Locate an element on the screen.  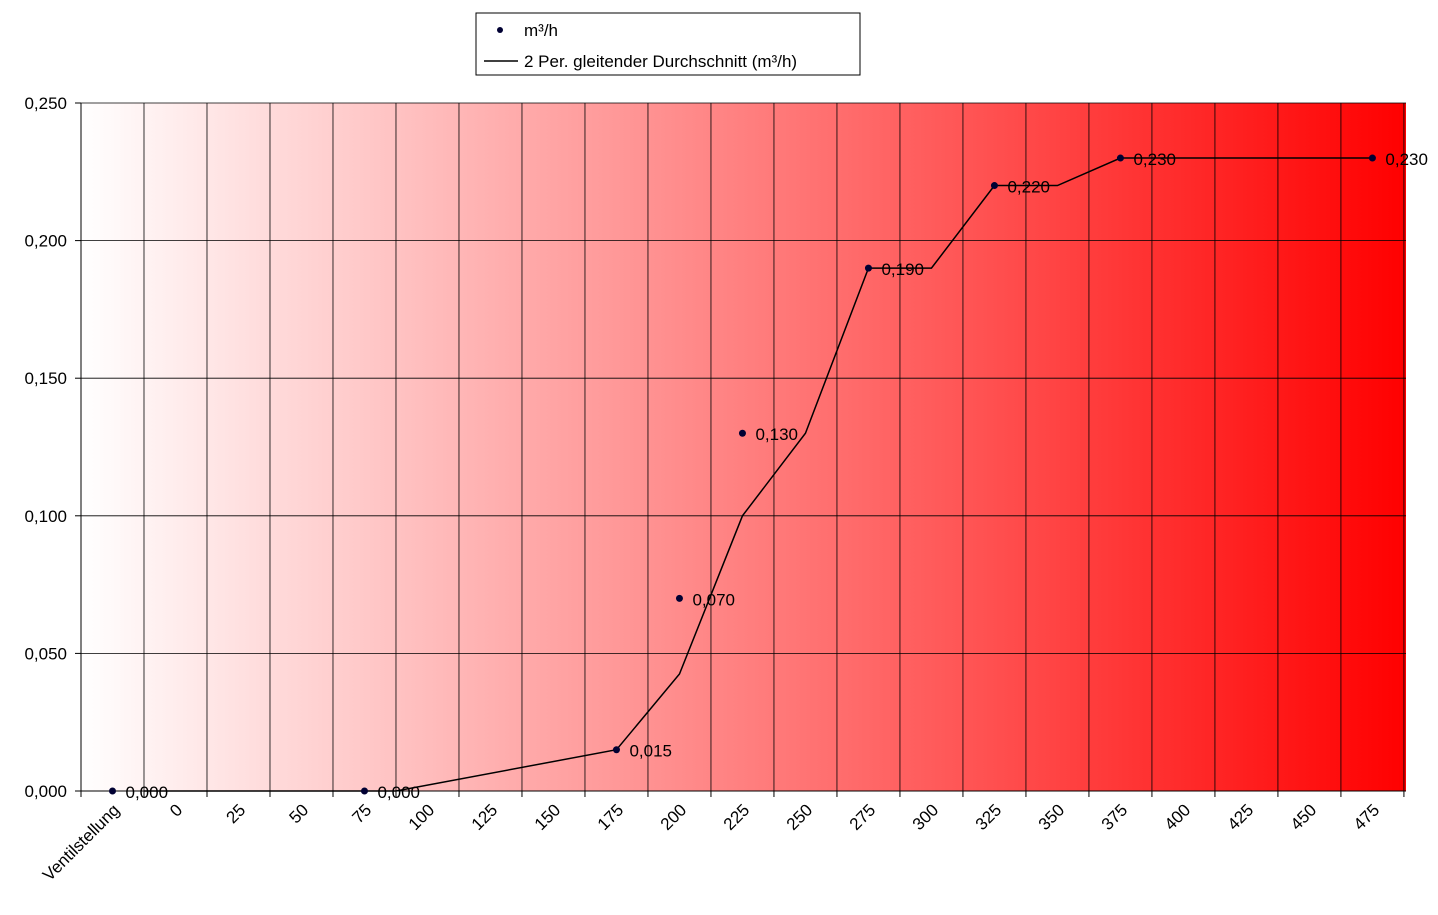
x-tick-label: 250 is located at coordinates (799, 816).